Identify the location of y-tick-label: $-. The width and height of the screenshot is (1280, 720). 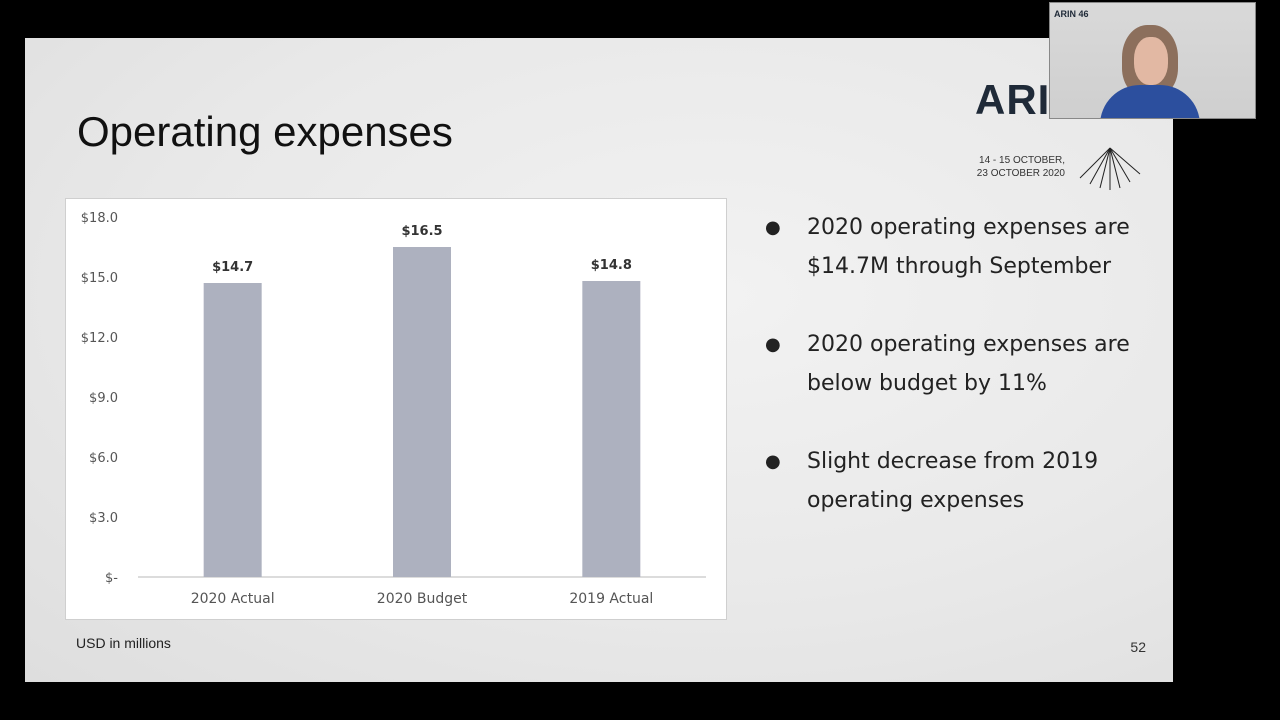
(111, 578).